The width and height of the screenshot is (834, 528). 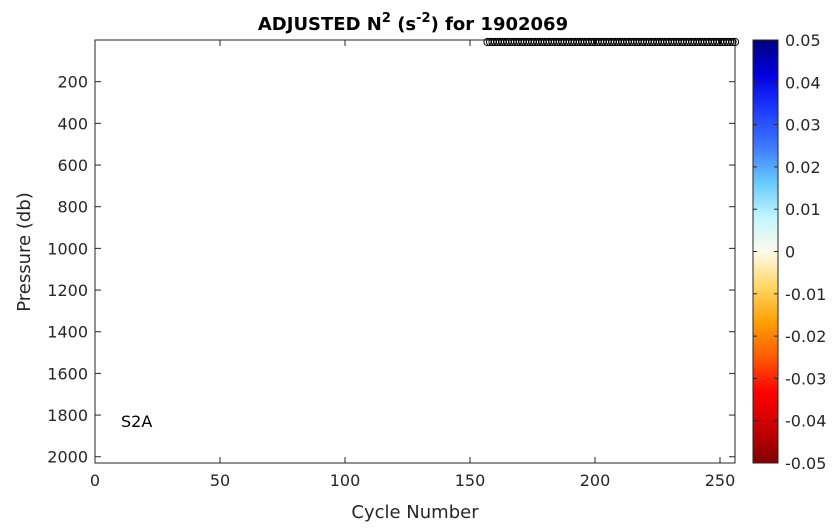 I want to click on colorbar-tick-label: -0.03, so click(x=805, y=378).